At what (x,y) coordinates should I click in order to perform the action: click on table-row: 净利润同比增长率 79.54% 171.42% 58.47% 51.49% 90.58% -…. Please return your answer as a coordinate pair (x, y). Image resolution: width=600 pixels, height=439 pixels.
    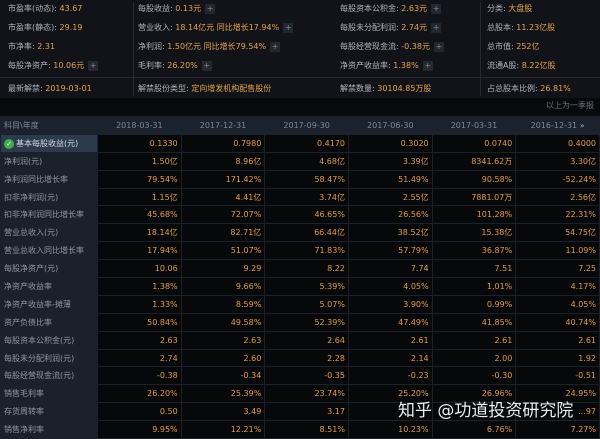
    Looking at the image, I should click on (300, 179).